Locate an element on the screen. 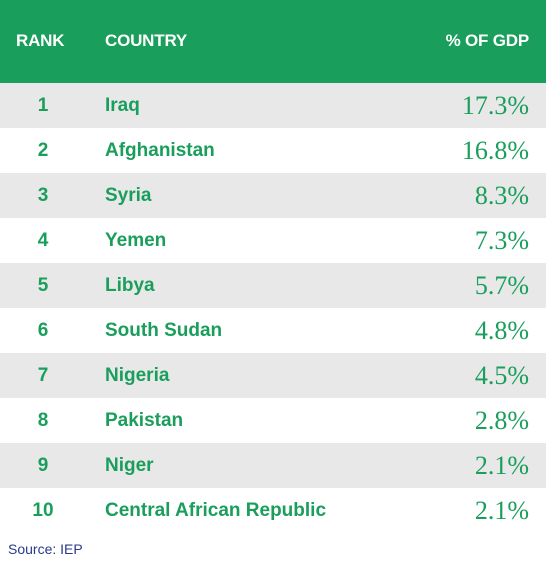 This screenshot has height=565, width=546. table-row: 4 Yemen 7.3% is located at coordinates (273, 240).